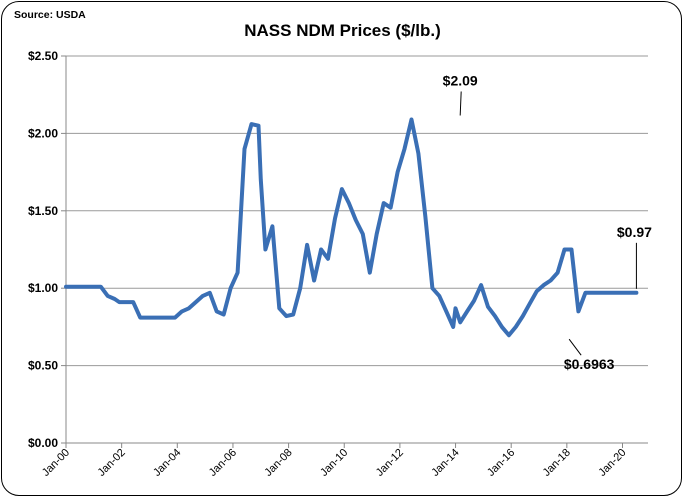 This screenshot has width=685, height=499. Describe the element at coordinates (43, 56) in the screenshot. I see `y-tick-label: $2.50` at that location.